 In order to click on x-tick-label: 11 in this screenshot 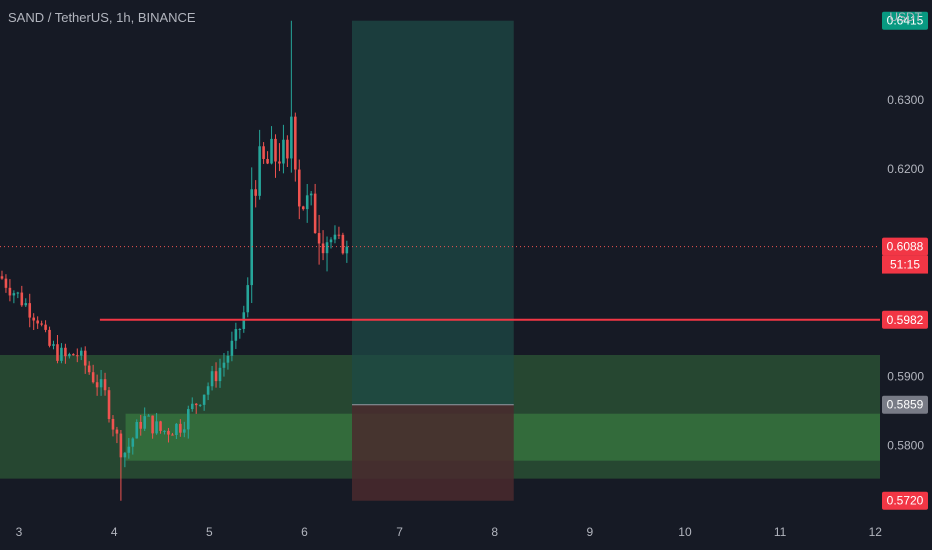, I will do `click(780, 532)`.